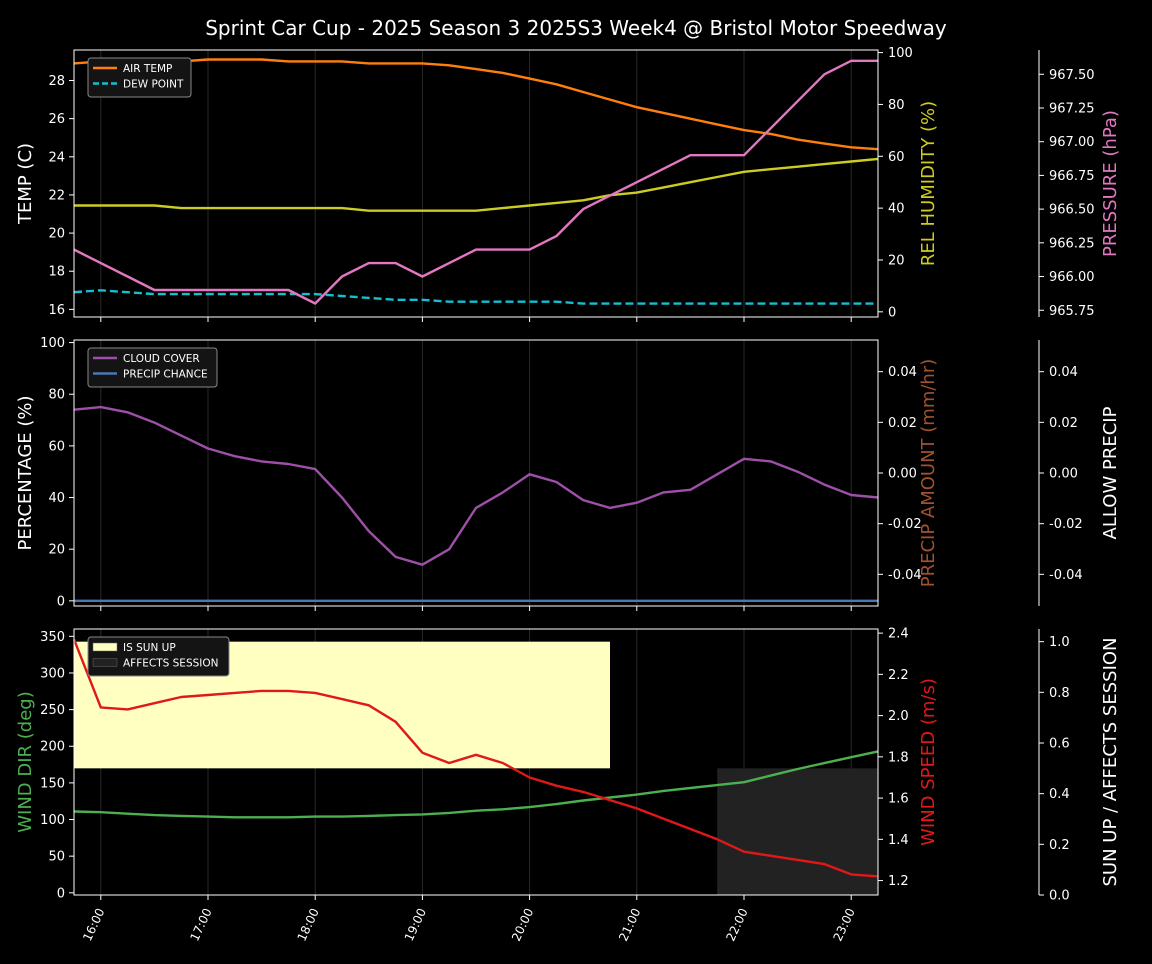 The height and width of the screenshot is (964, 1152). I want to click on y2-tick-label: 20, so click(896, 260).